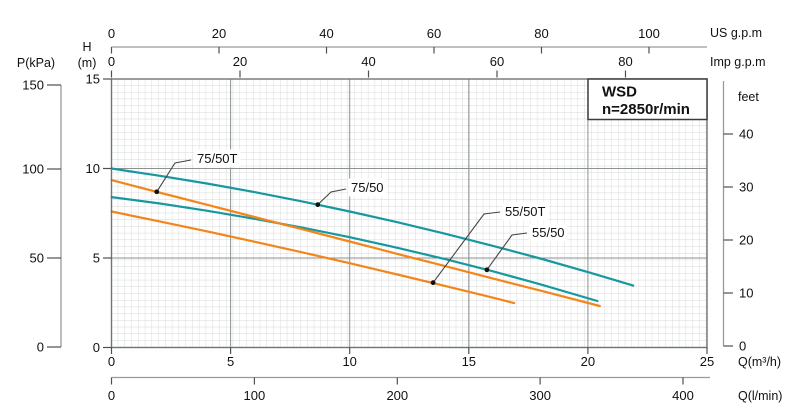 This screenshot has height=420, width=800. I want to click on feet-tick-label: 40, so click(746, 134).